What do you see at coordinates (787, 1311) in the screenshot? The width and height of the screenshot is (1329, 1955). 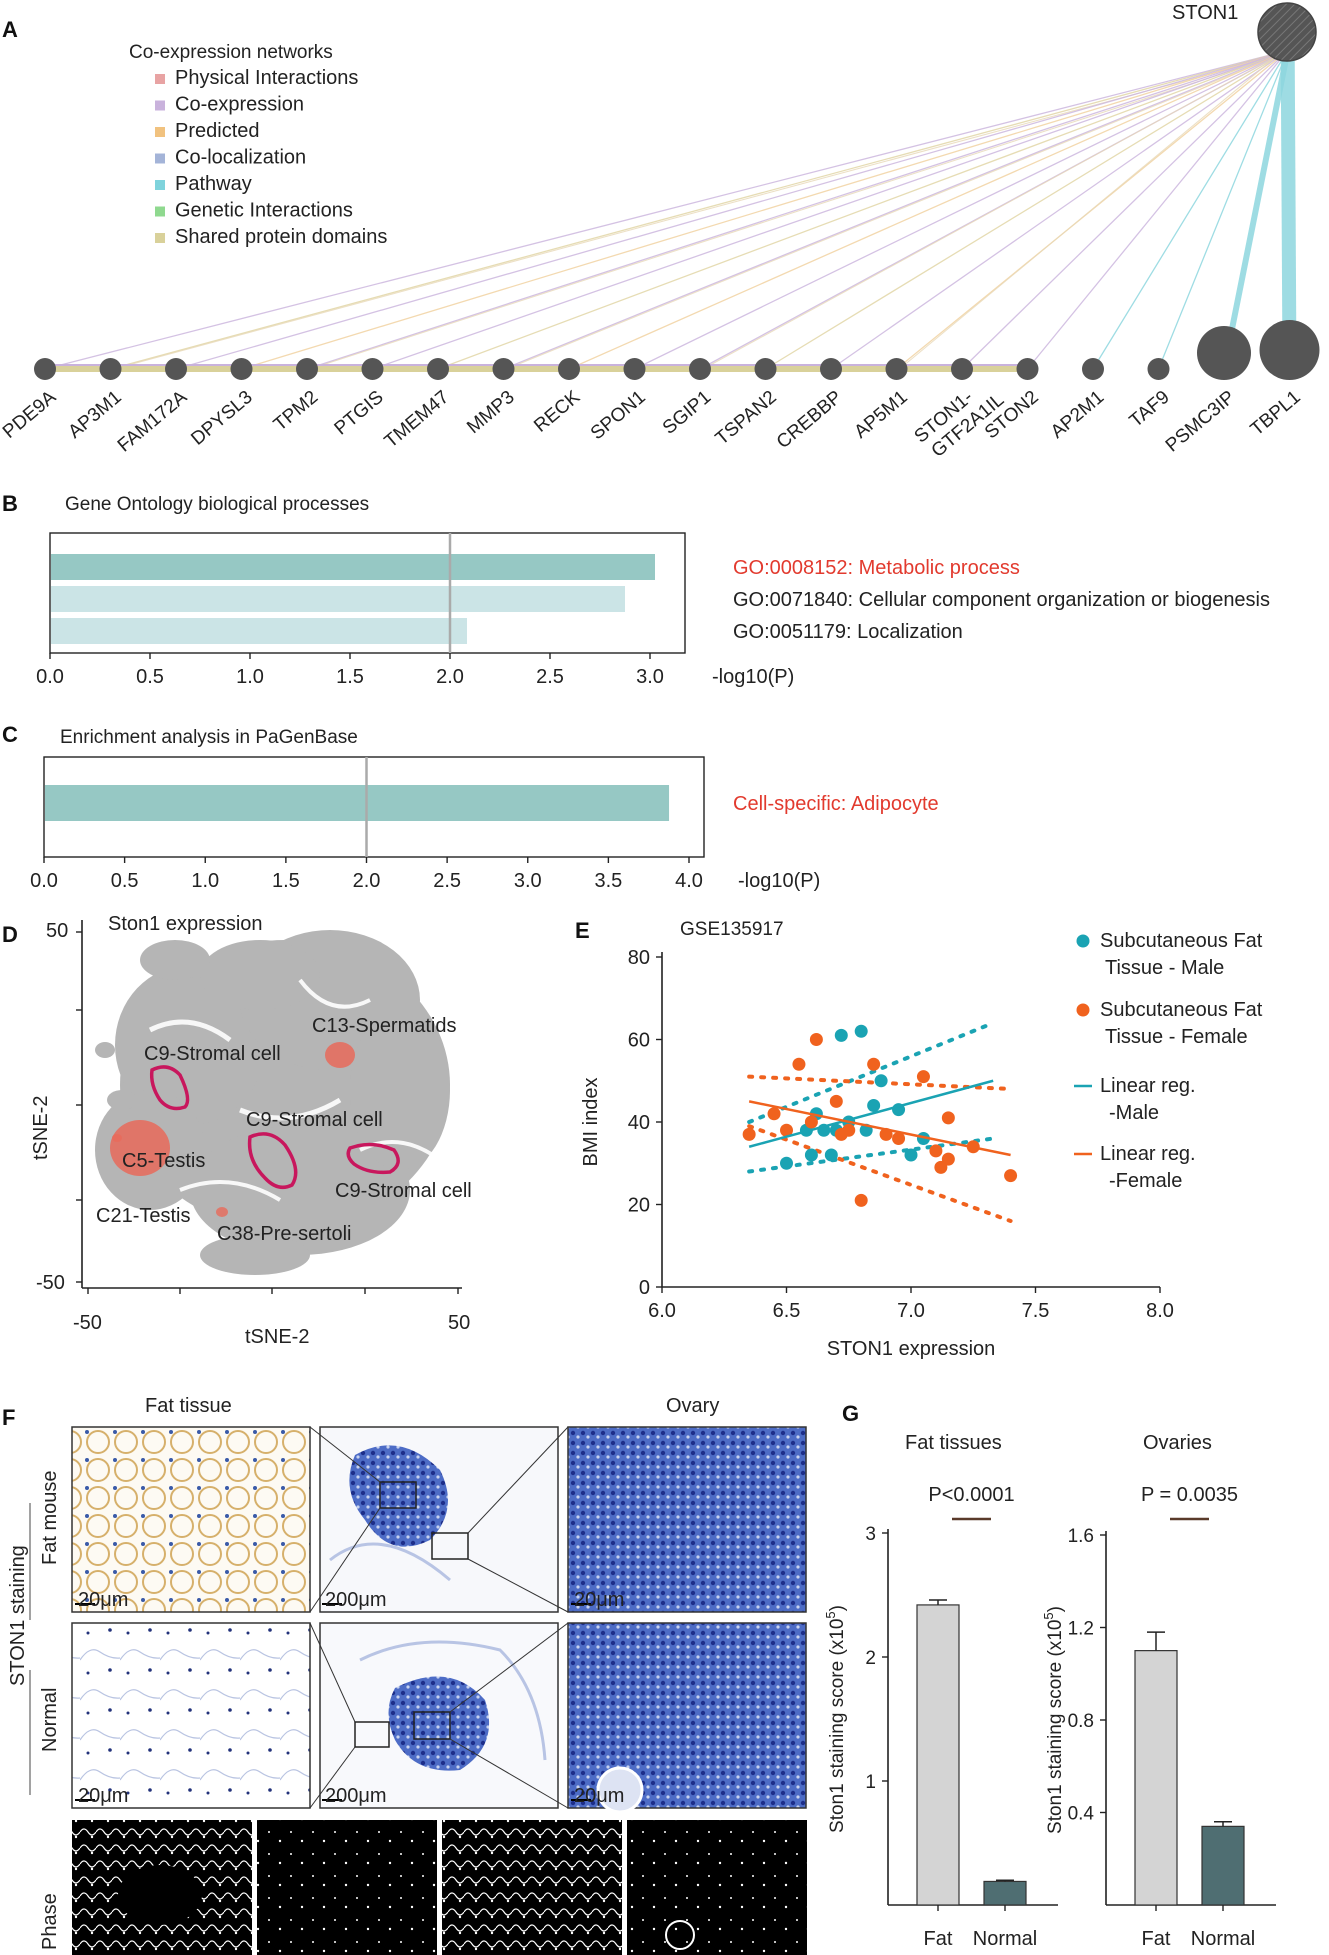 I see `x-tick-label: 6.5` at bounding box center [787, 1311].